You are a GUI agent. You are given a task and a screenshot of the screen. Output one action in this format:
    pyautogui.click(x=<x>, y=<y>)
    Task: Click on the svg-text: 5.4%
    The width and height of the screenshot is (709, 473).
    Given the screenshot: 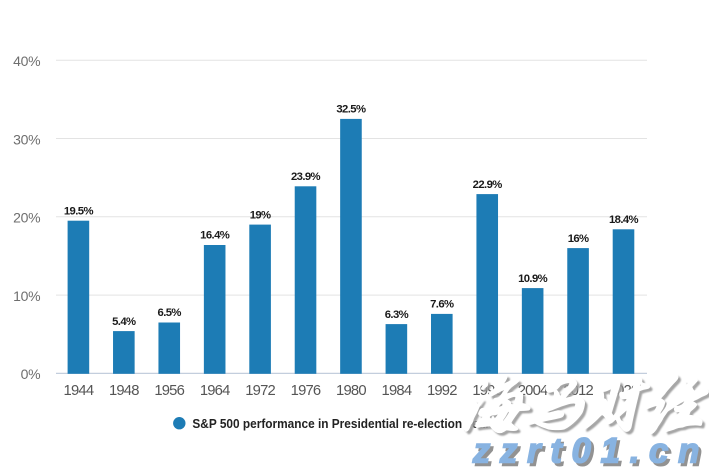 What is the action you would take?
    pyautogui.click(x=124, y=322)
    